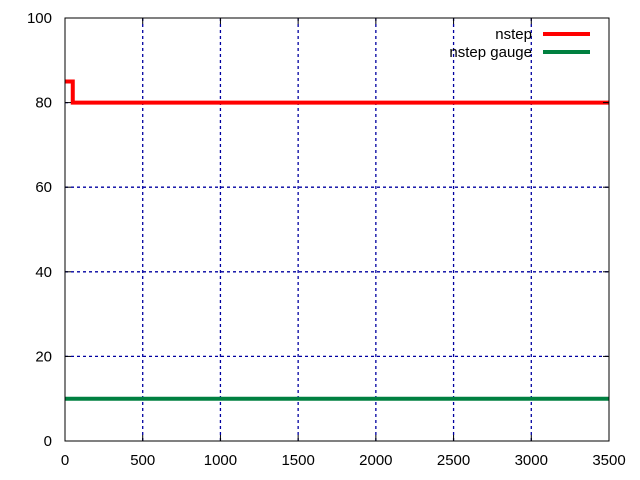 This screenshot has width=640, height=480. What do you see at coordinates (220, 460) in the screenshot?
I see `x-tick-label: 1000` at bounding box center [220, 460].